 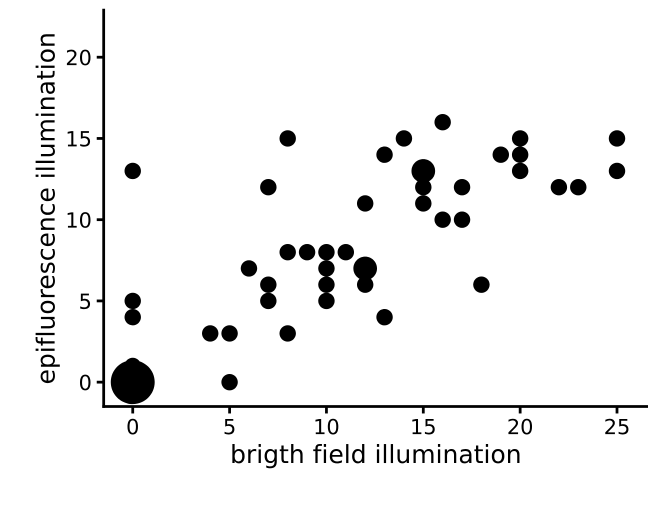 I want to click on x-axis-title: brigth field illumination, so click(x=376, y=456).